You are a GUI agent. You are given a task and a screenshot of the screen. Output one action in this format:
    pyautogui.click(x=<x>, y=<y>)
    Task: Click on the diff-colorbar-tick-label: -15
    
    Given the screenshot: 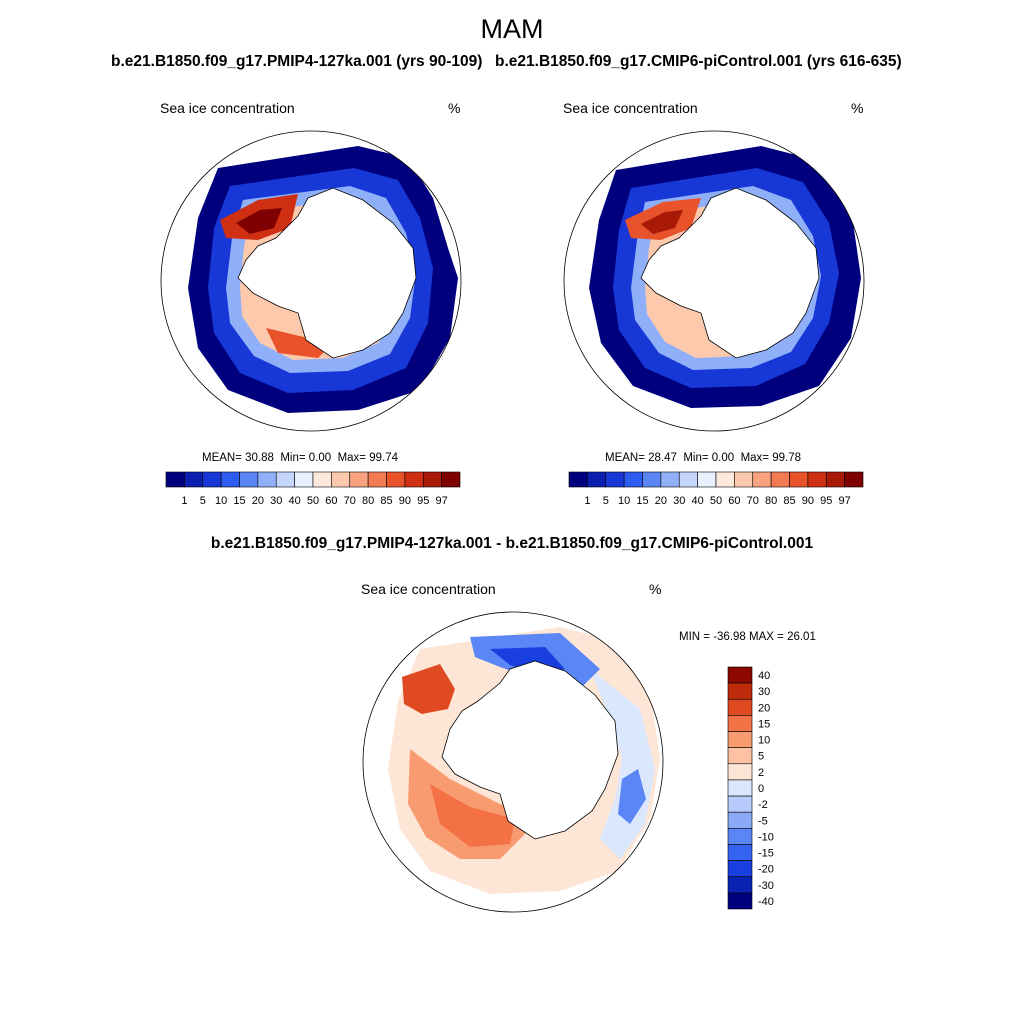 What is the action you would take?
    pyautogui.click(x=766, y=854)
    